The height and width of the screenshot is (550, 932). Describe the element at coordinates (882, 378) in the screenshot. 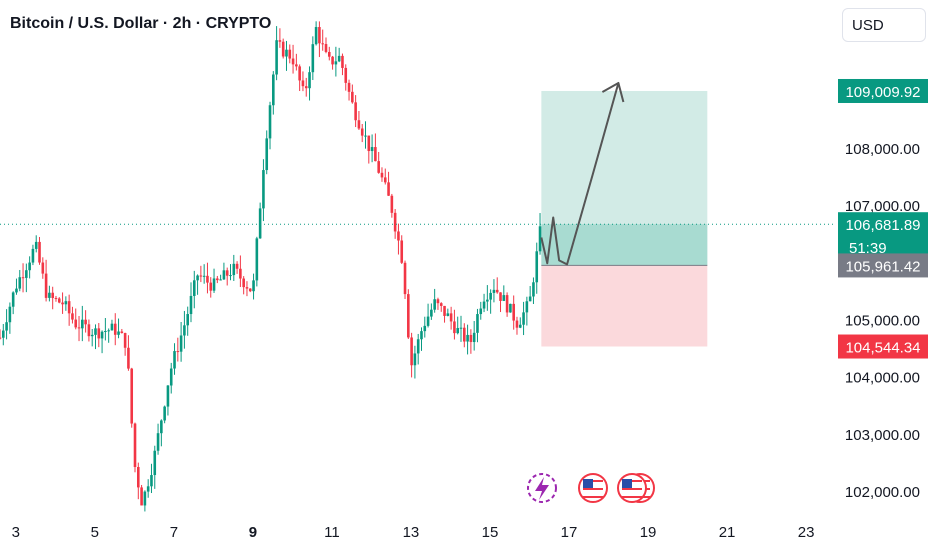

I see `price-tick-label: 104,000.00` at that location.